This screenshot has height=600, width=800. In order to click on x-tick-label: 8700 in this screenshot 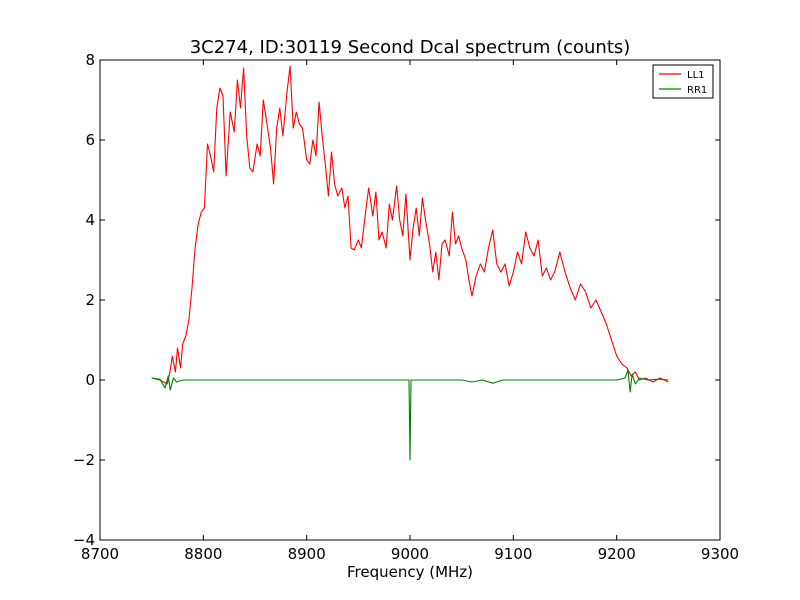, I will do `click(100, 554)`.